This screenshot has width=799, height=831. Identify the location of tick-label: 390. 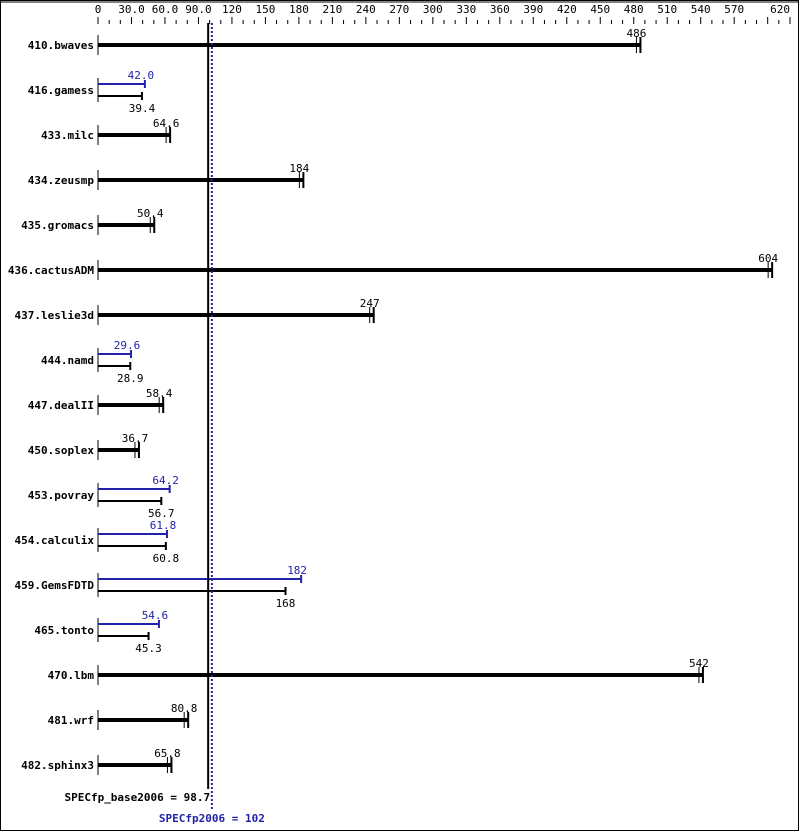
(533, 9).